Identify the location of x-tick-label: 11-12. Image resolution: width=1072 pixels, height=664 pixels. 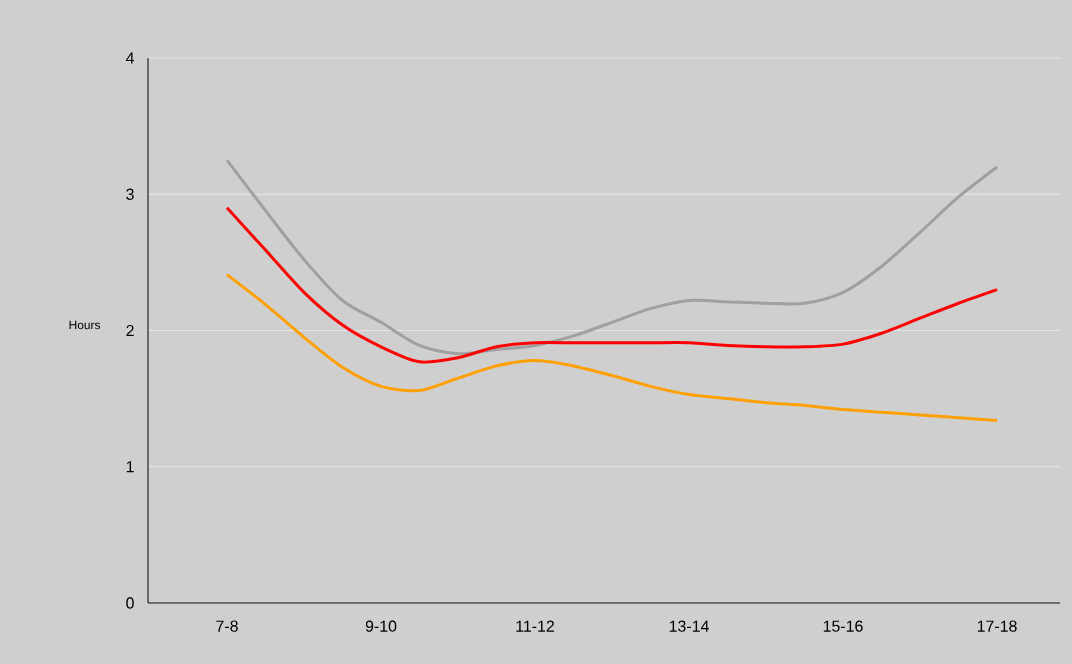
(535, 626).